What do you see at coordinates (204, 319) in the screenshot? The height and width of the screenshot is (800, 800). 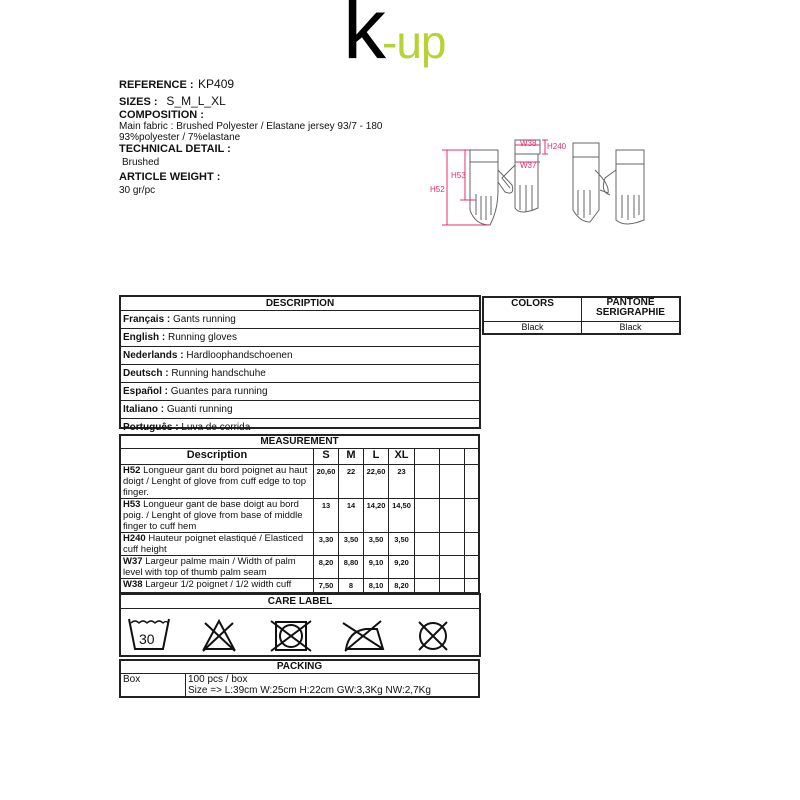 I see `description-text: Gants running` at bounding box center [204, 319].